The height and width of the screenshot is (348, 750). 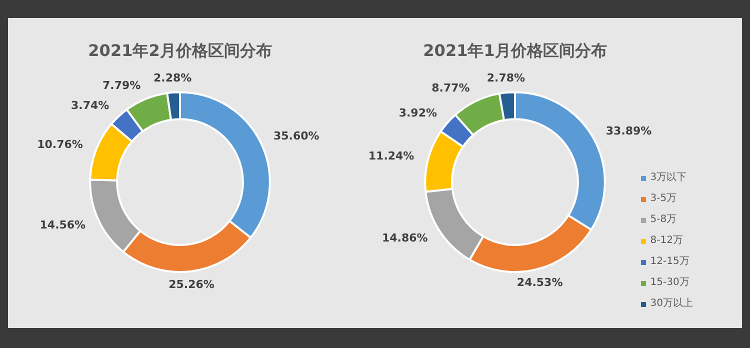 What do you see at coordinates (172, 77) in the screenshot?
I see `data-label: 2.28%` at bounding box center [172, 77].